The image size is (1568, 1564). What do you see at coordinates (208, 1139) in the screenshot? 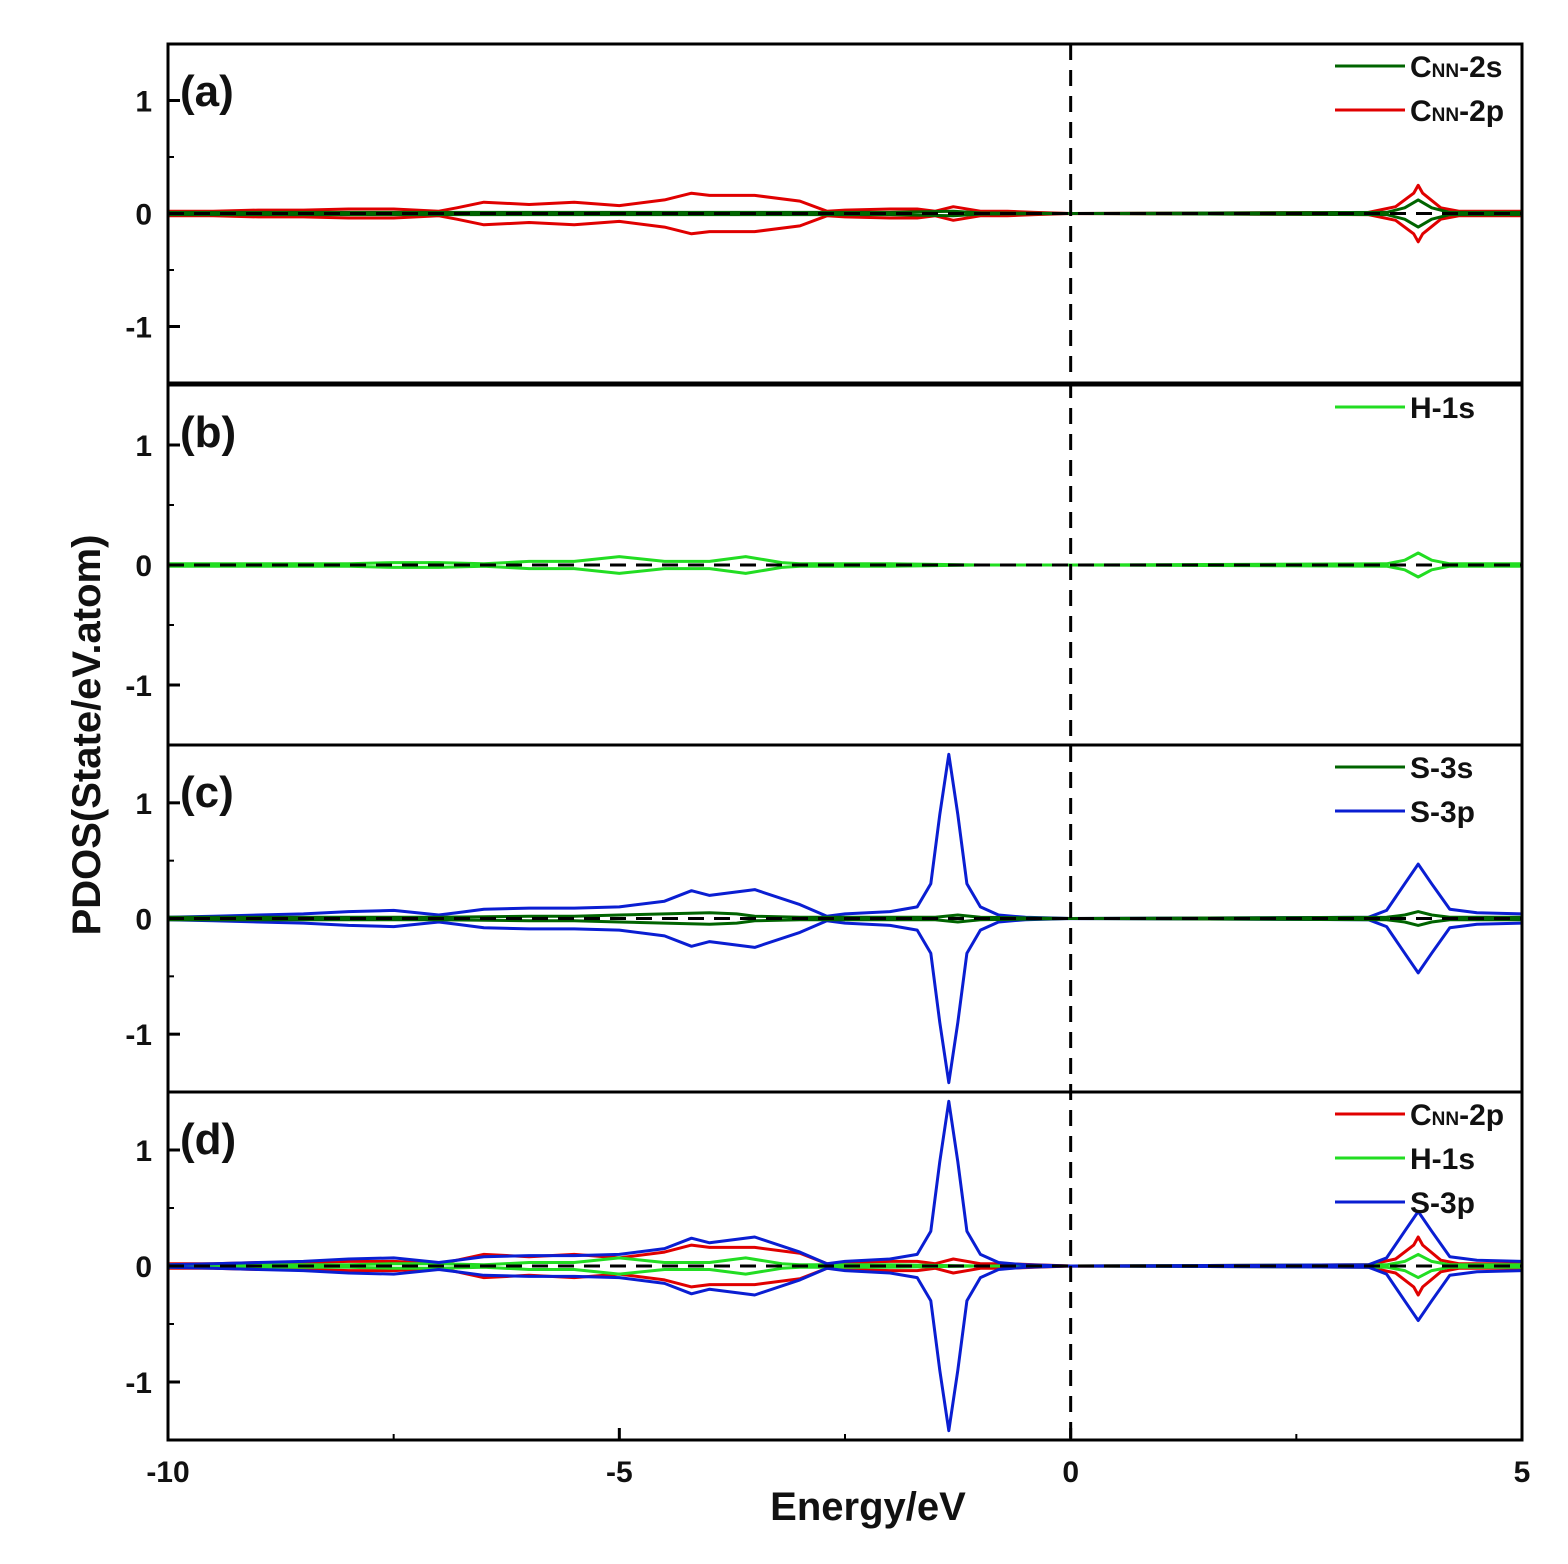
I see `panel-tag: (d)` at bounding box center [208, 1139].